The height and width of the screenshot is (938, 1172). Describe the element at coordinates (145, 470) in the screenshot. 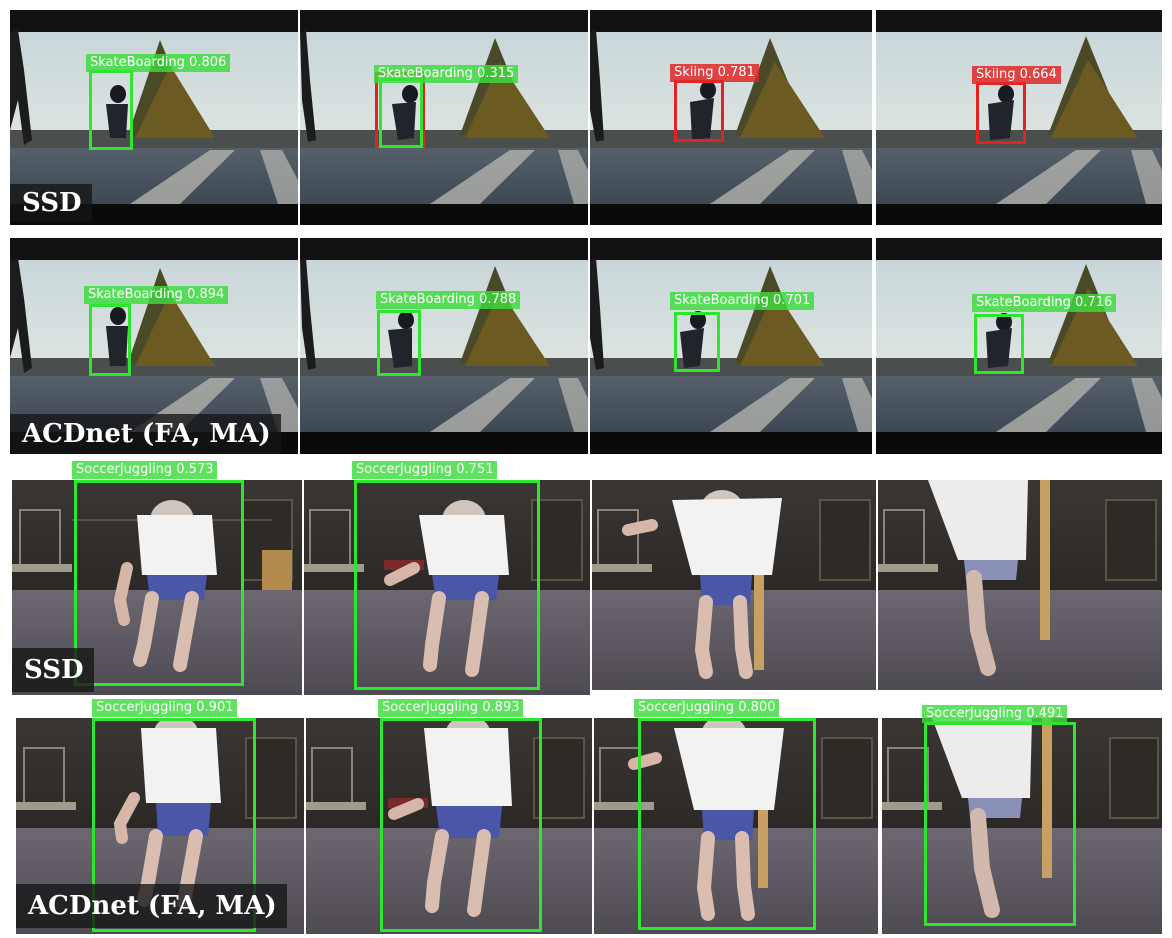

I see `detection-label: SoccerJuggling 0.573` at that location.